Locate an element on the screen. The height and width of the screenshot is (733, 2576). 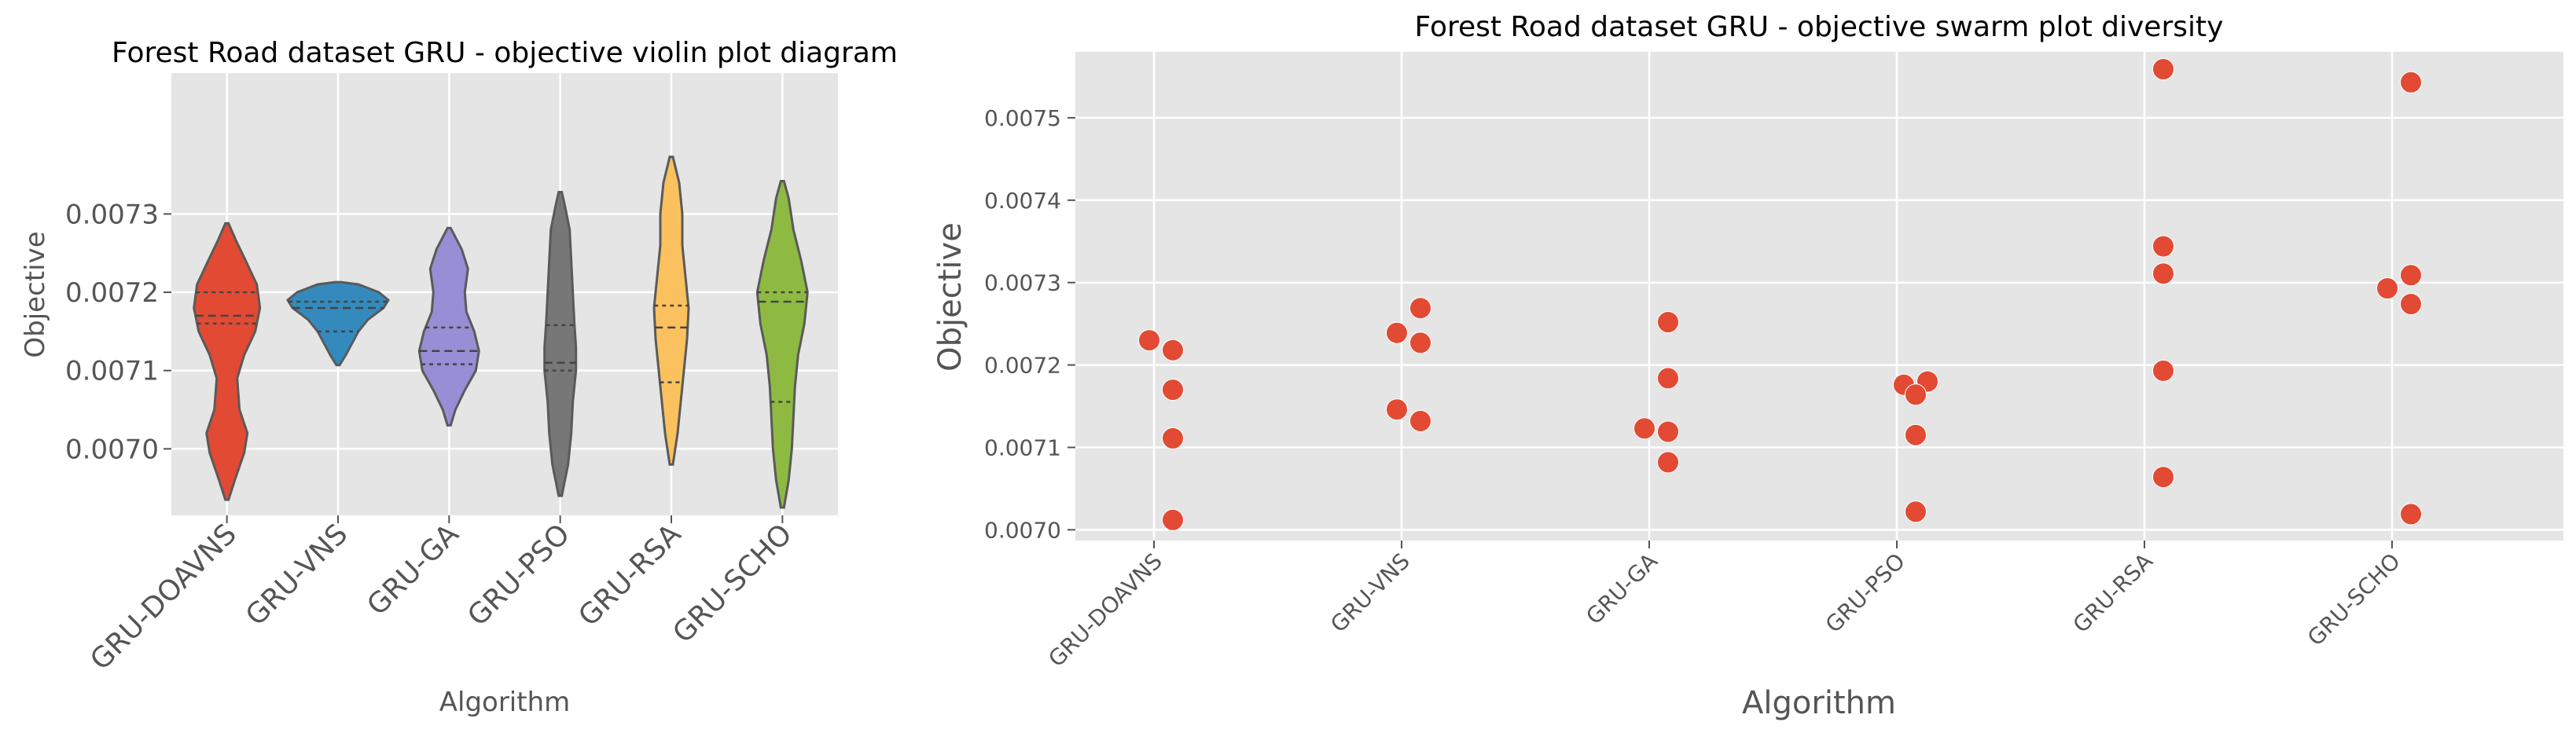
violin-x-tick-label-gru-ga: GRU-GA is located at coordinates (413, 570).